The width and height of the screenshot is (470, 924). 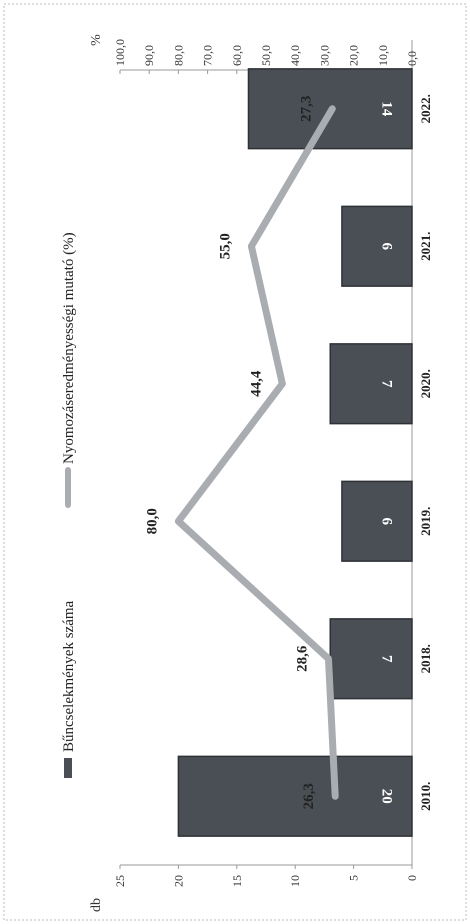 I want to click on right-tick-label: 100,0, so click(x=120, y=52).